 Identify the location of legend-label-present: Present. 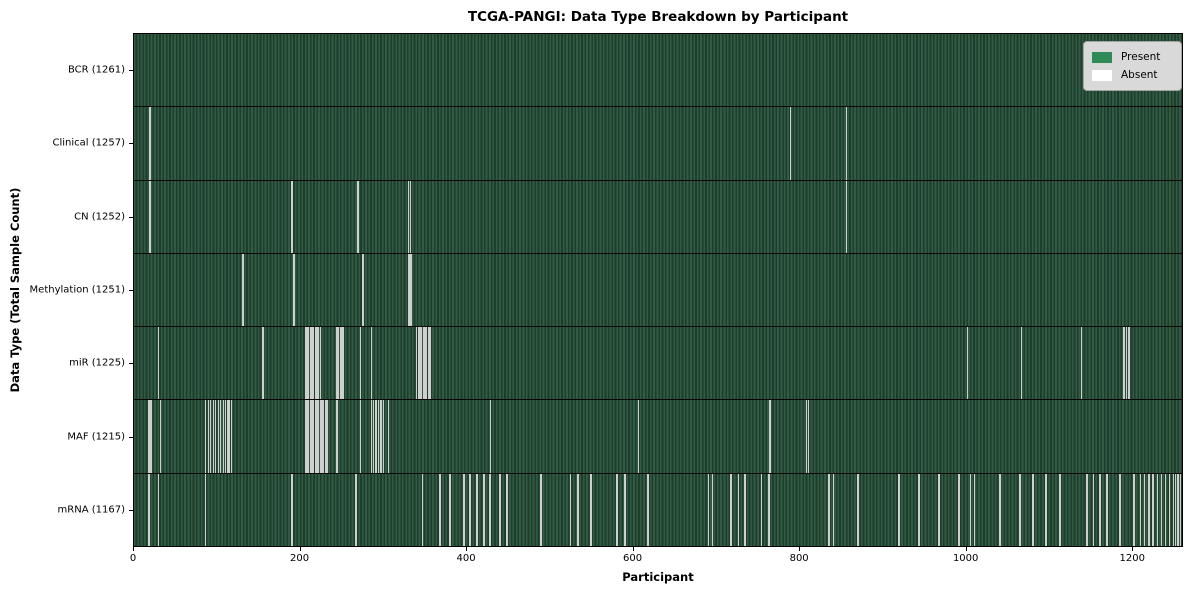
(1141, 57).